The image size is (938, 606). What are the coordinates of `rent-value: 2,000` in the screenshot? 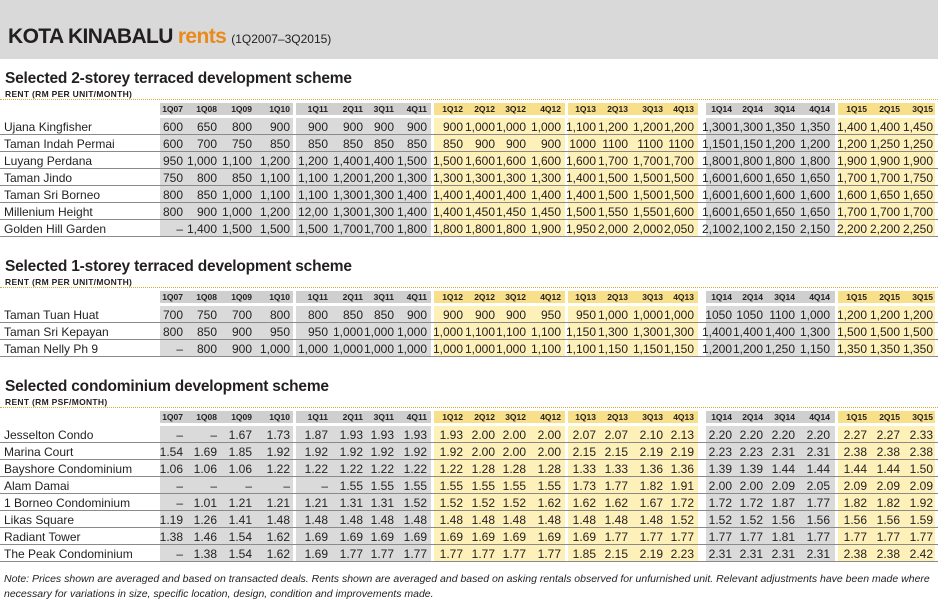 It's located at (647, 229).